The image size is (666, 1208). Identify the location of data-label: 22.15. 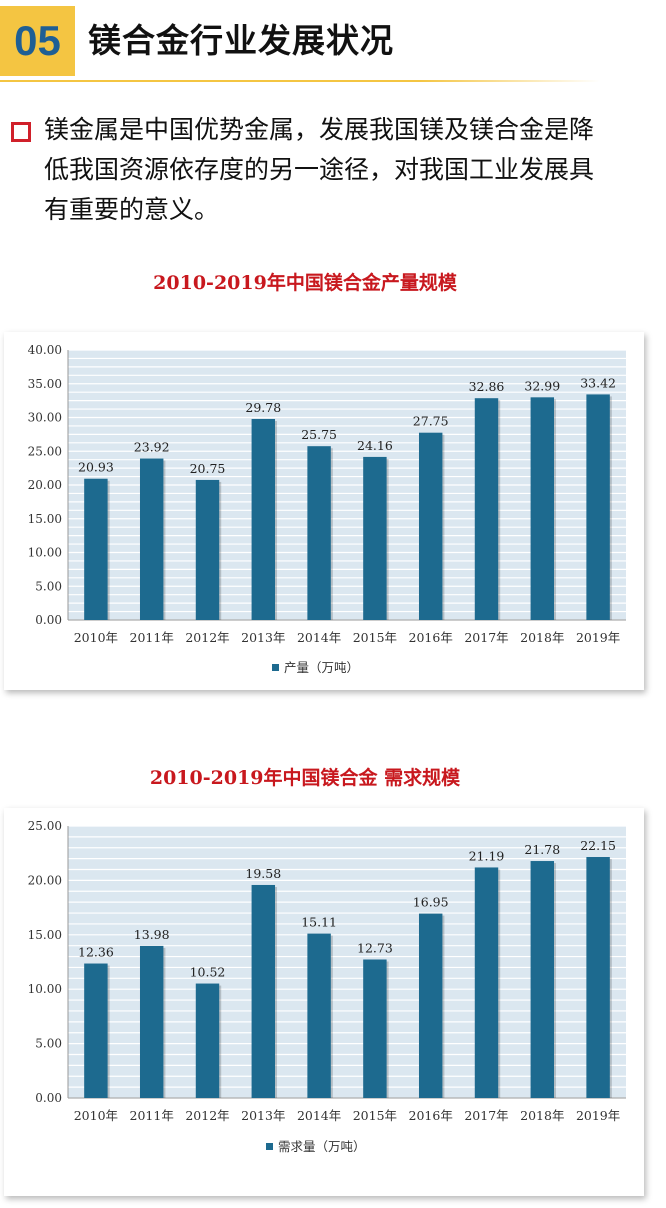
(598, 845).